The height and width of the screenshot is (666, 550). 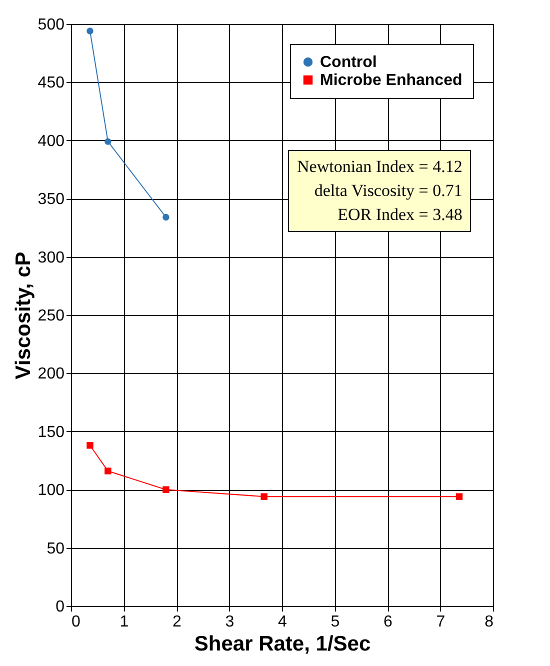 What do you see at coordinates (177, 622) in the screenshot?
I see `x-tick-label: 2` at bounding box center [177, 622].